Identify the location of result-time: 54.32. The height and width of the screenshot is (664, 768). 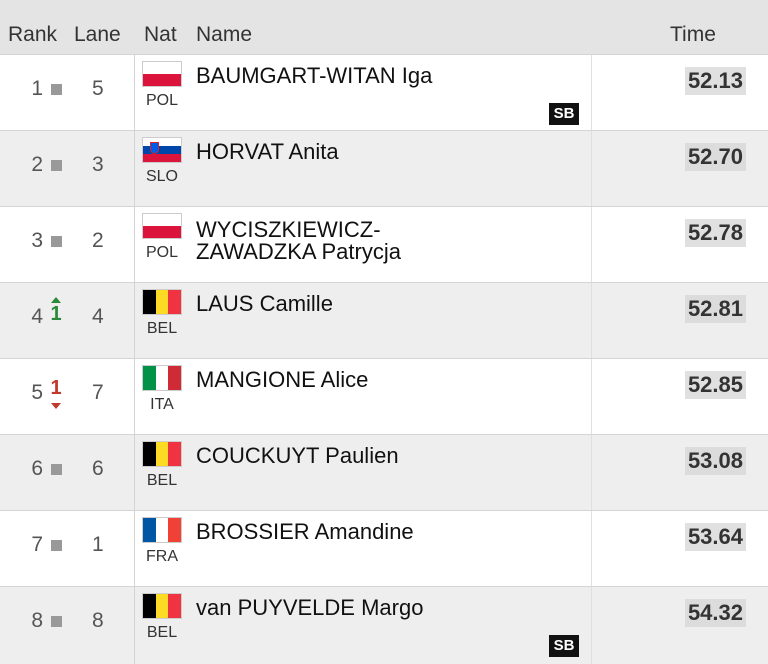
(715, 613).